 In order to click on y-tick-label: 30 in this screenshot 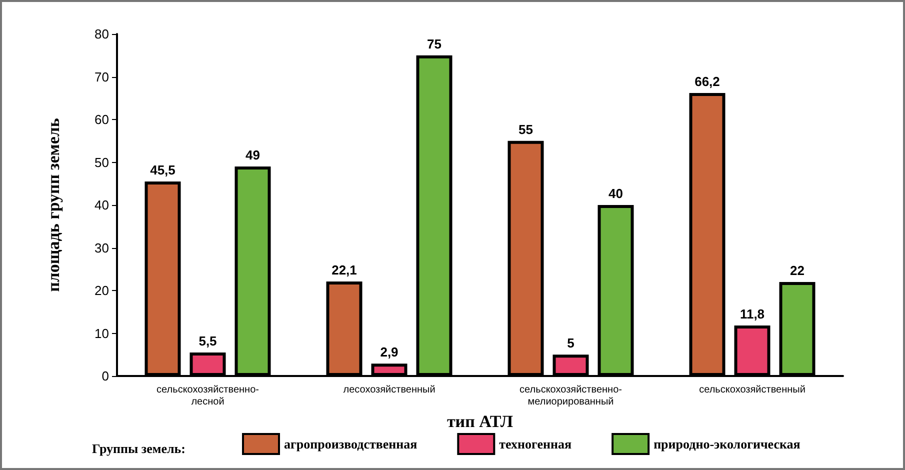, I will do `click(101, 248)`.